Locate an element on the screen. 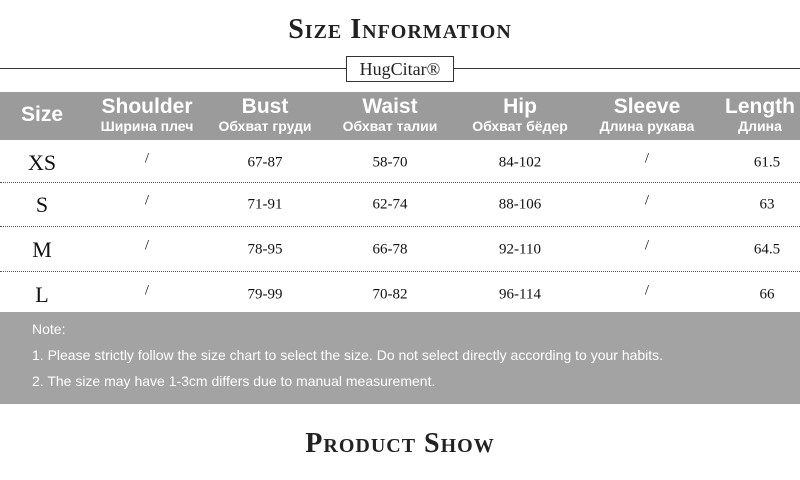  column-header: Hip Обхват бёдер is located at coordinates (520, 115).